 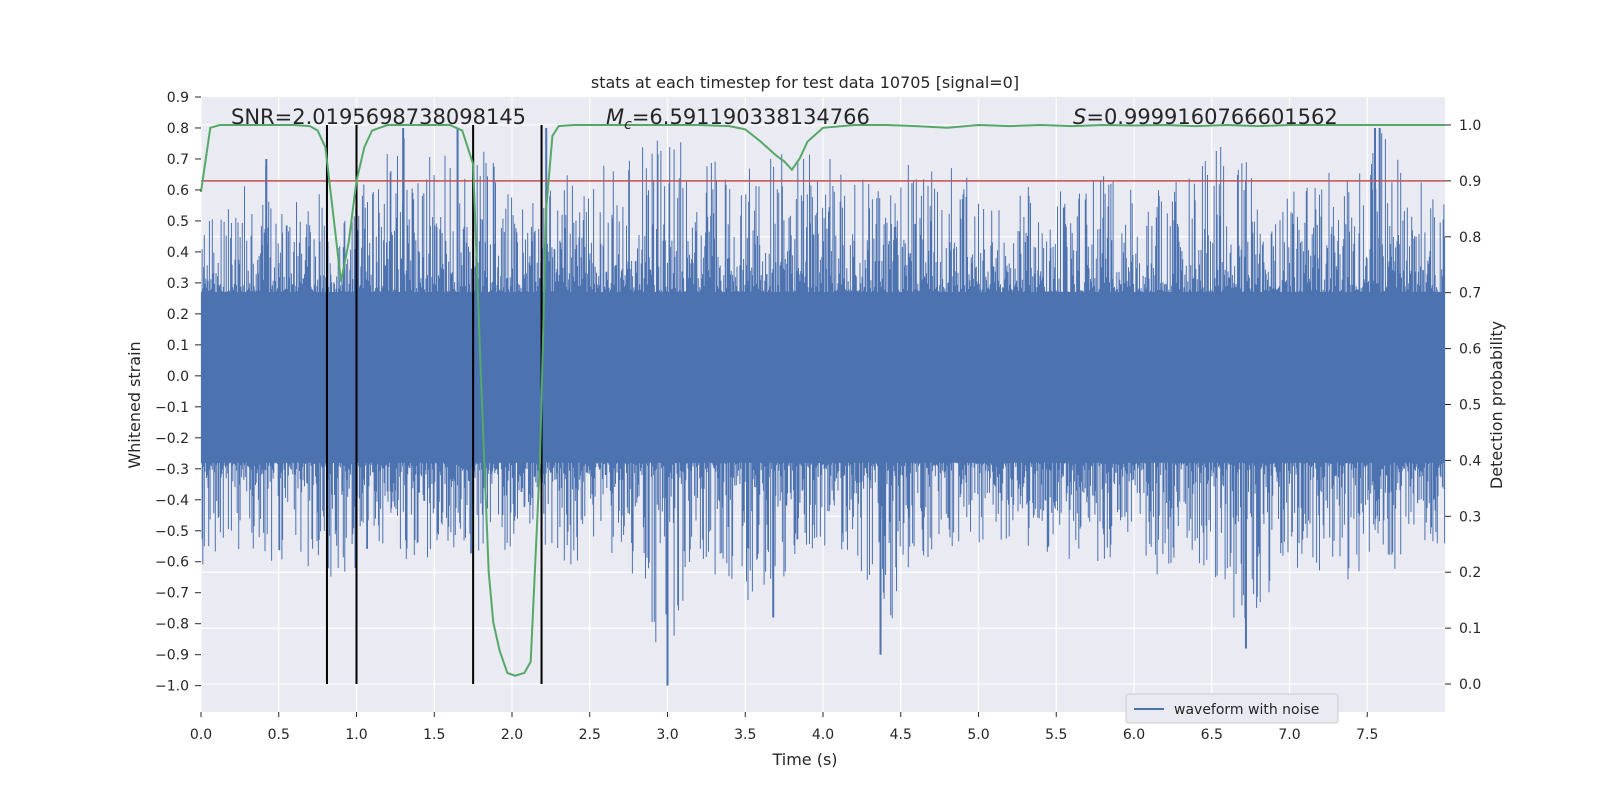 I want to click on y-right-tick-label: 0.9, so click(x=1470, y=182).